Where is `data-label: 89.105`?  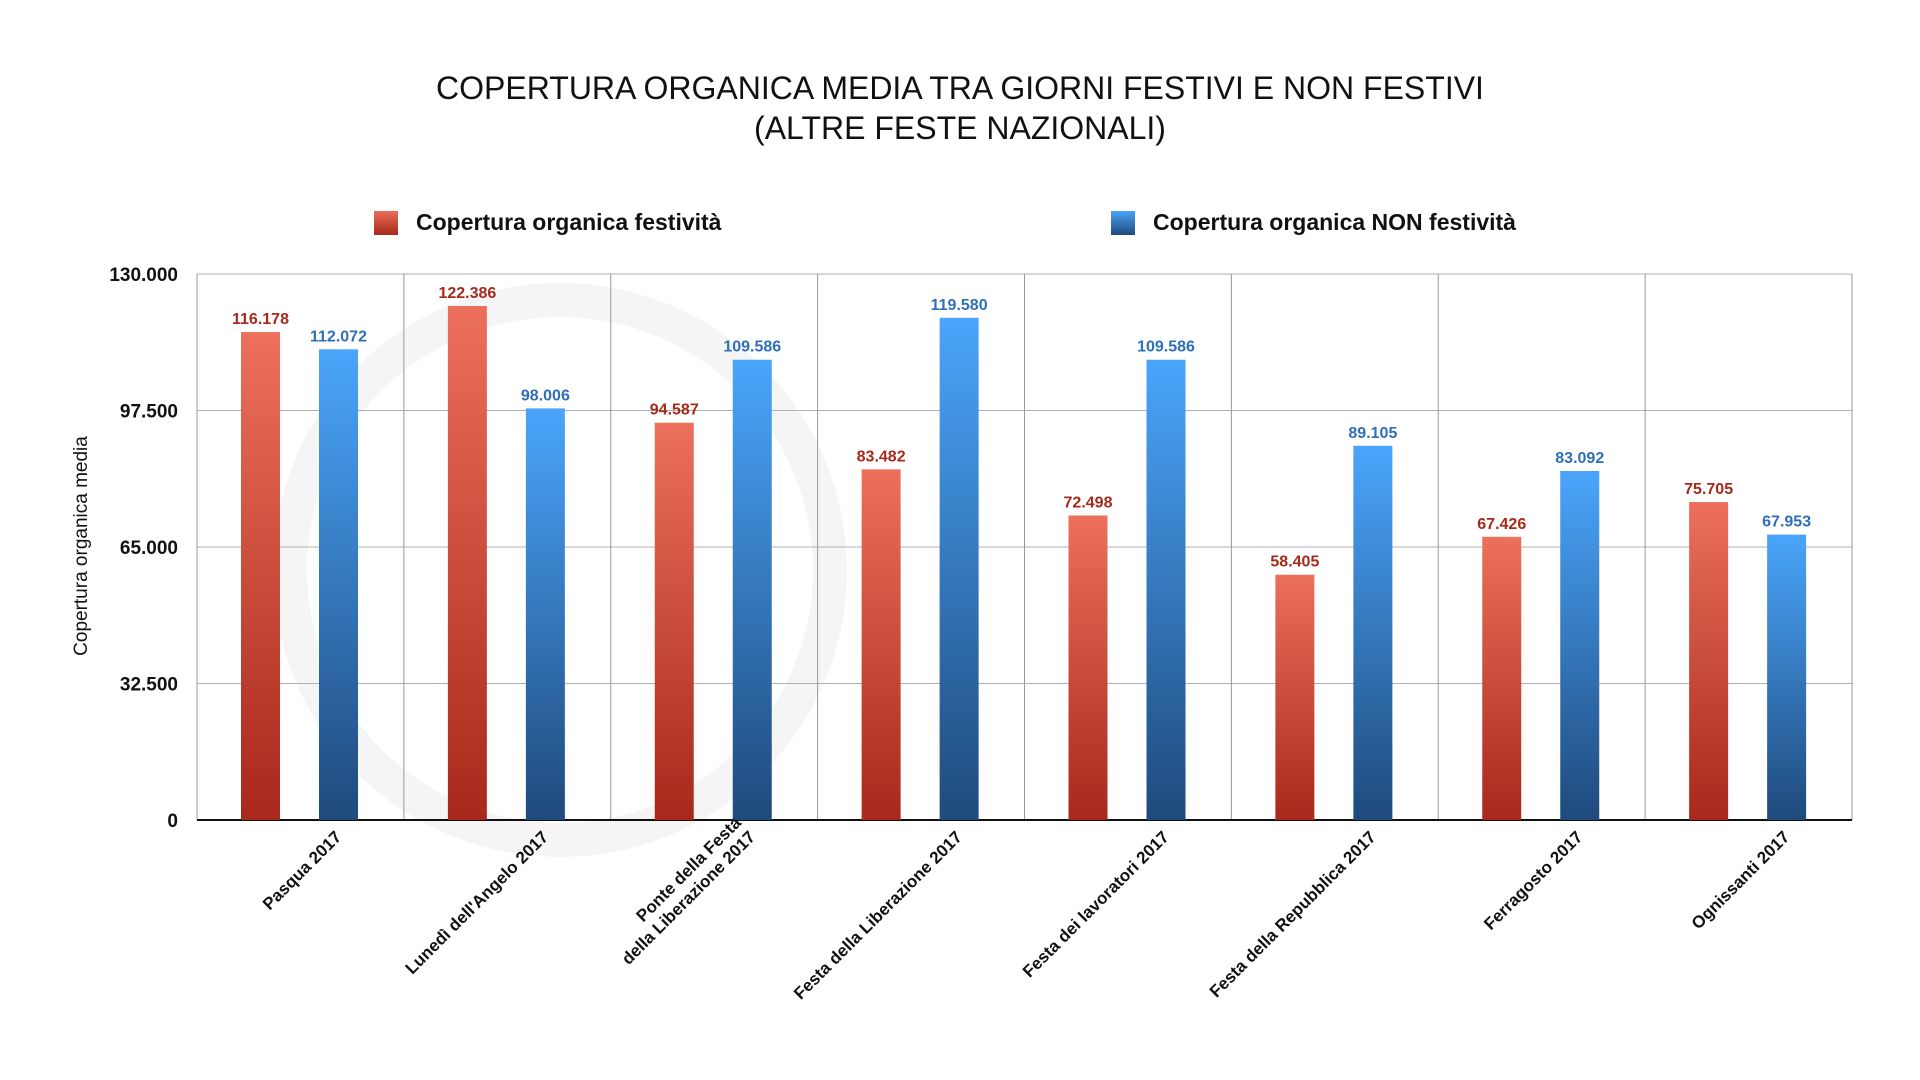
data-label: 89.105 is located at coordinates (1372, 433).